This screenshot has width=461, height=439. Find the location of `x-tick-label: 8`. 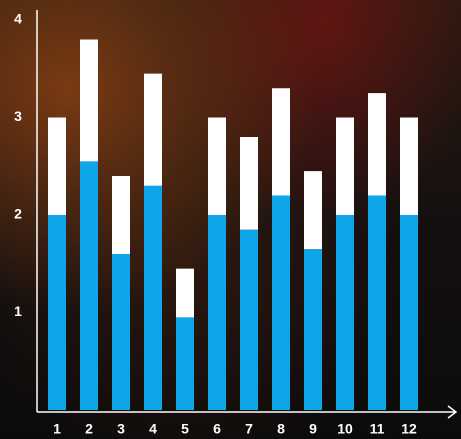

x-tick-label: 8 is located at coordinates (281, 429).